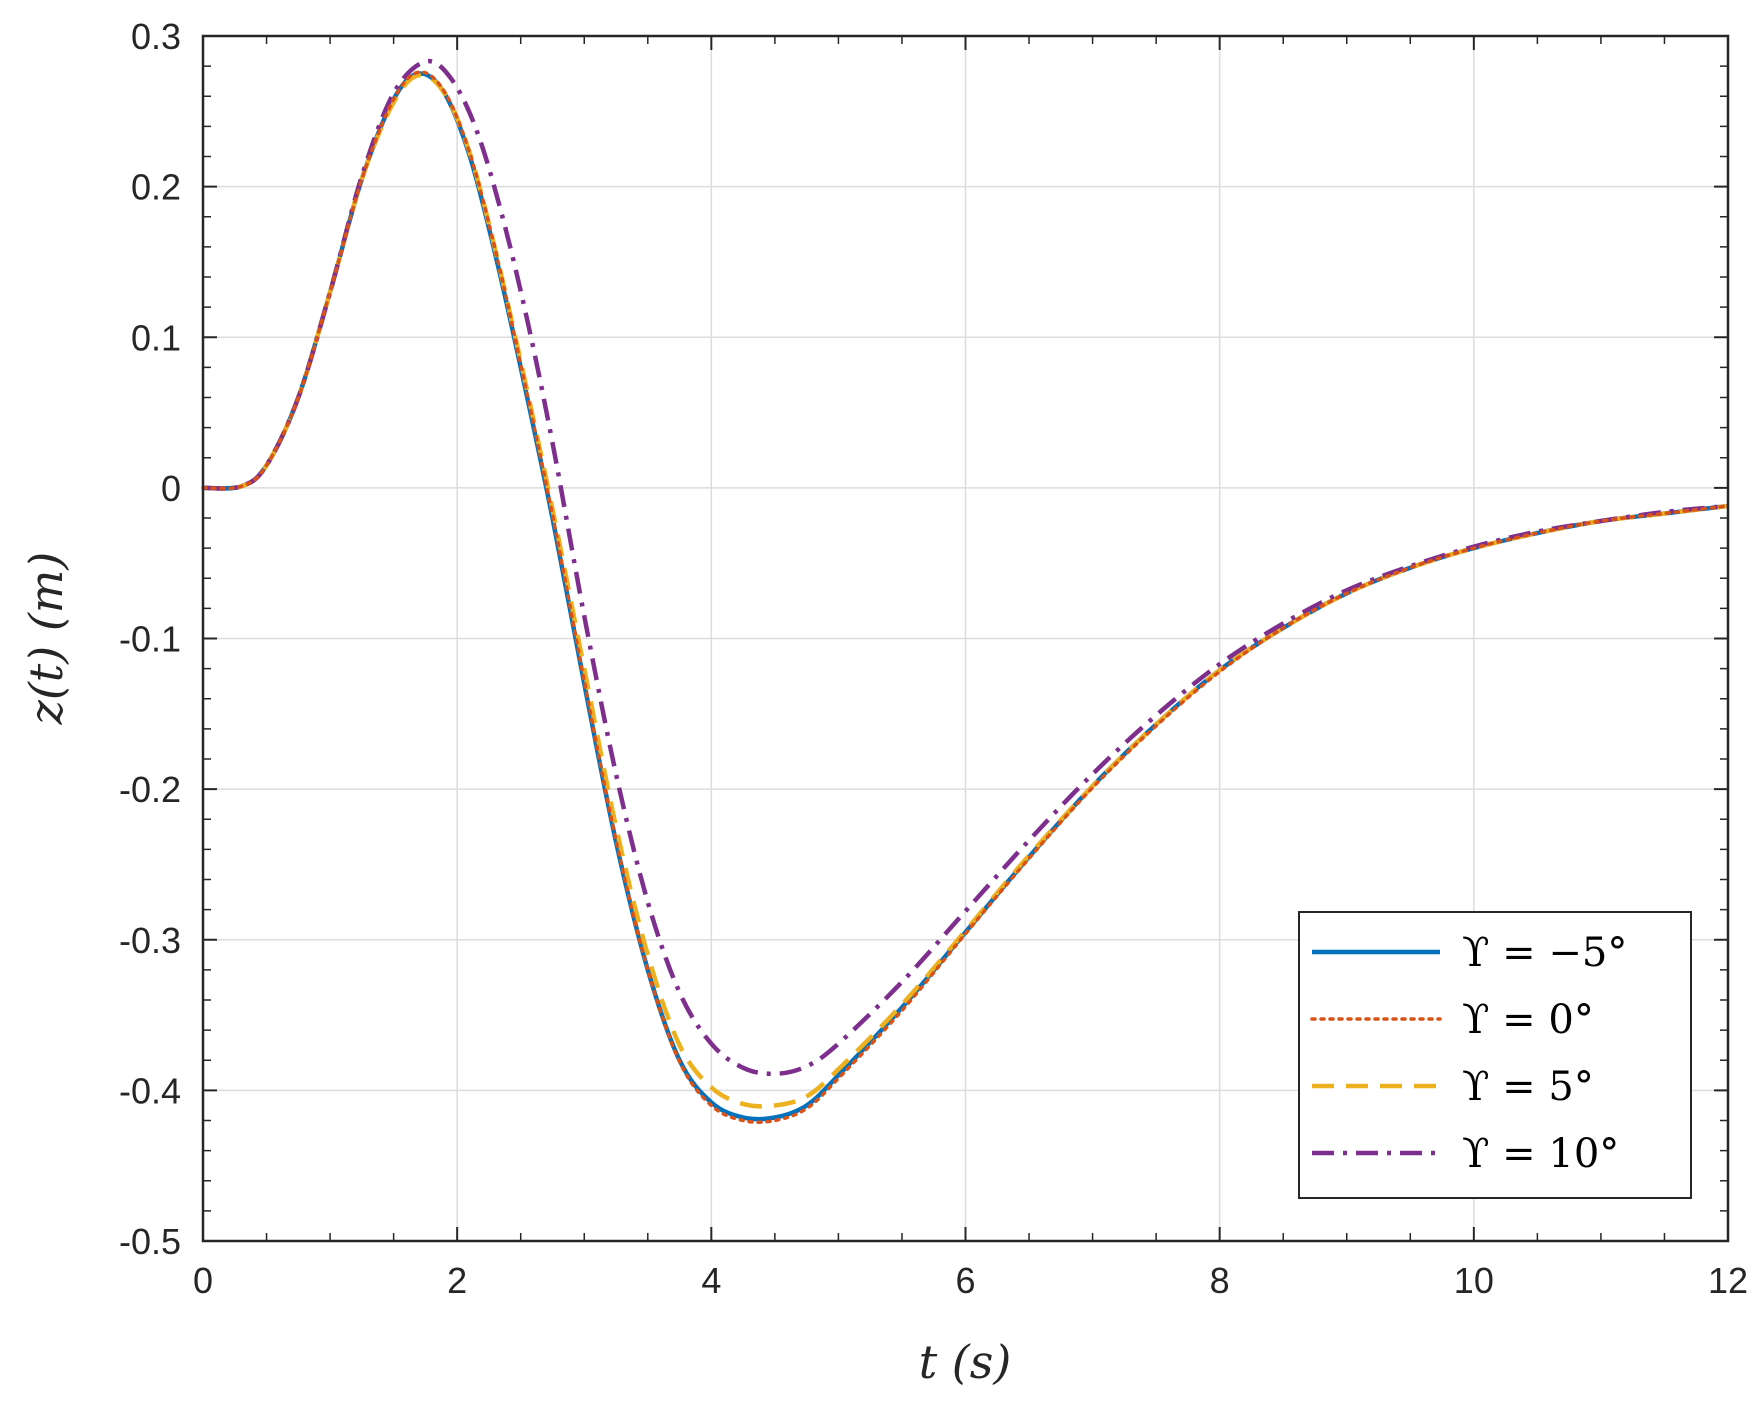 This screenshot has width=1761, height=1401. I want to click on y-tick-label: 0, so click(171, 488).